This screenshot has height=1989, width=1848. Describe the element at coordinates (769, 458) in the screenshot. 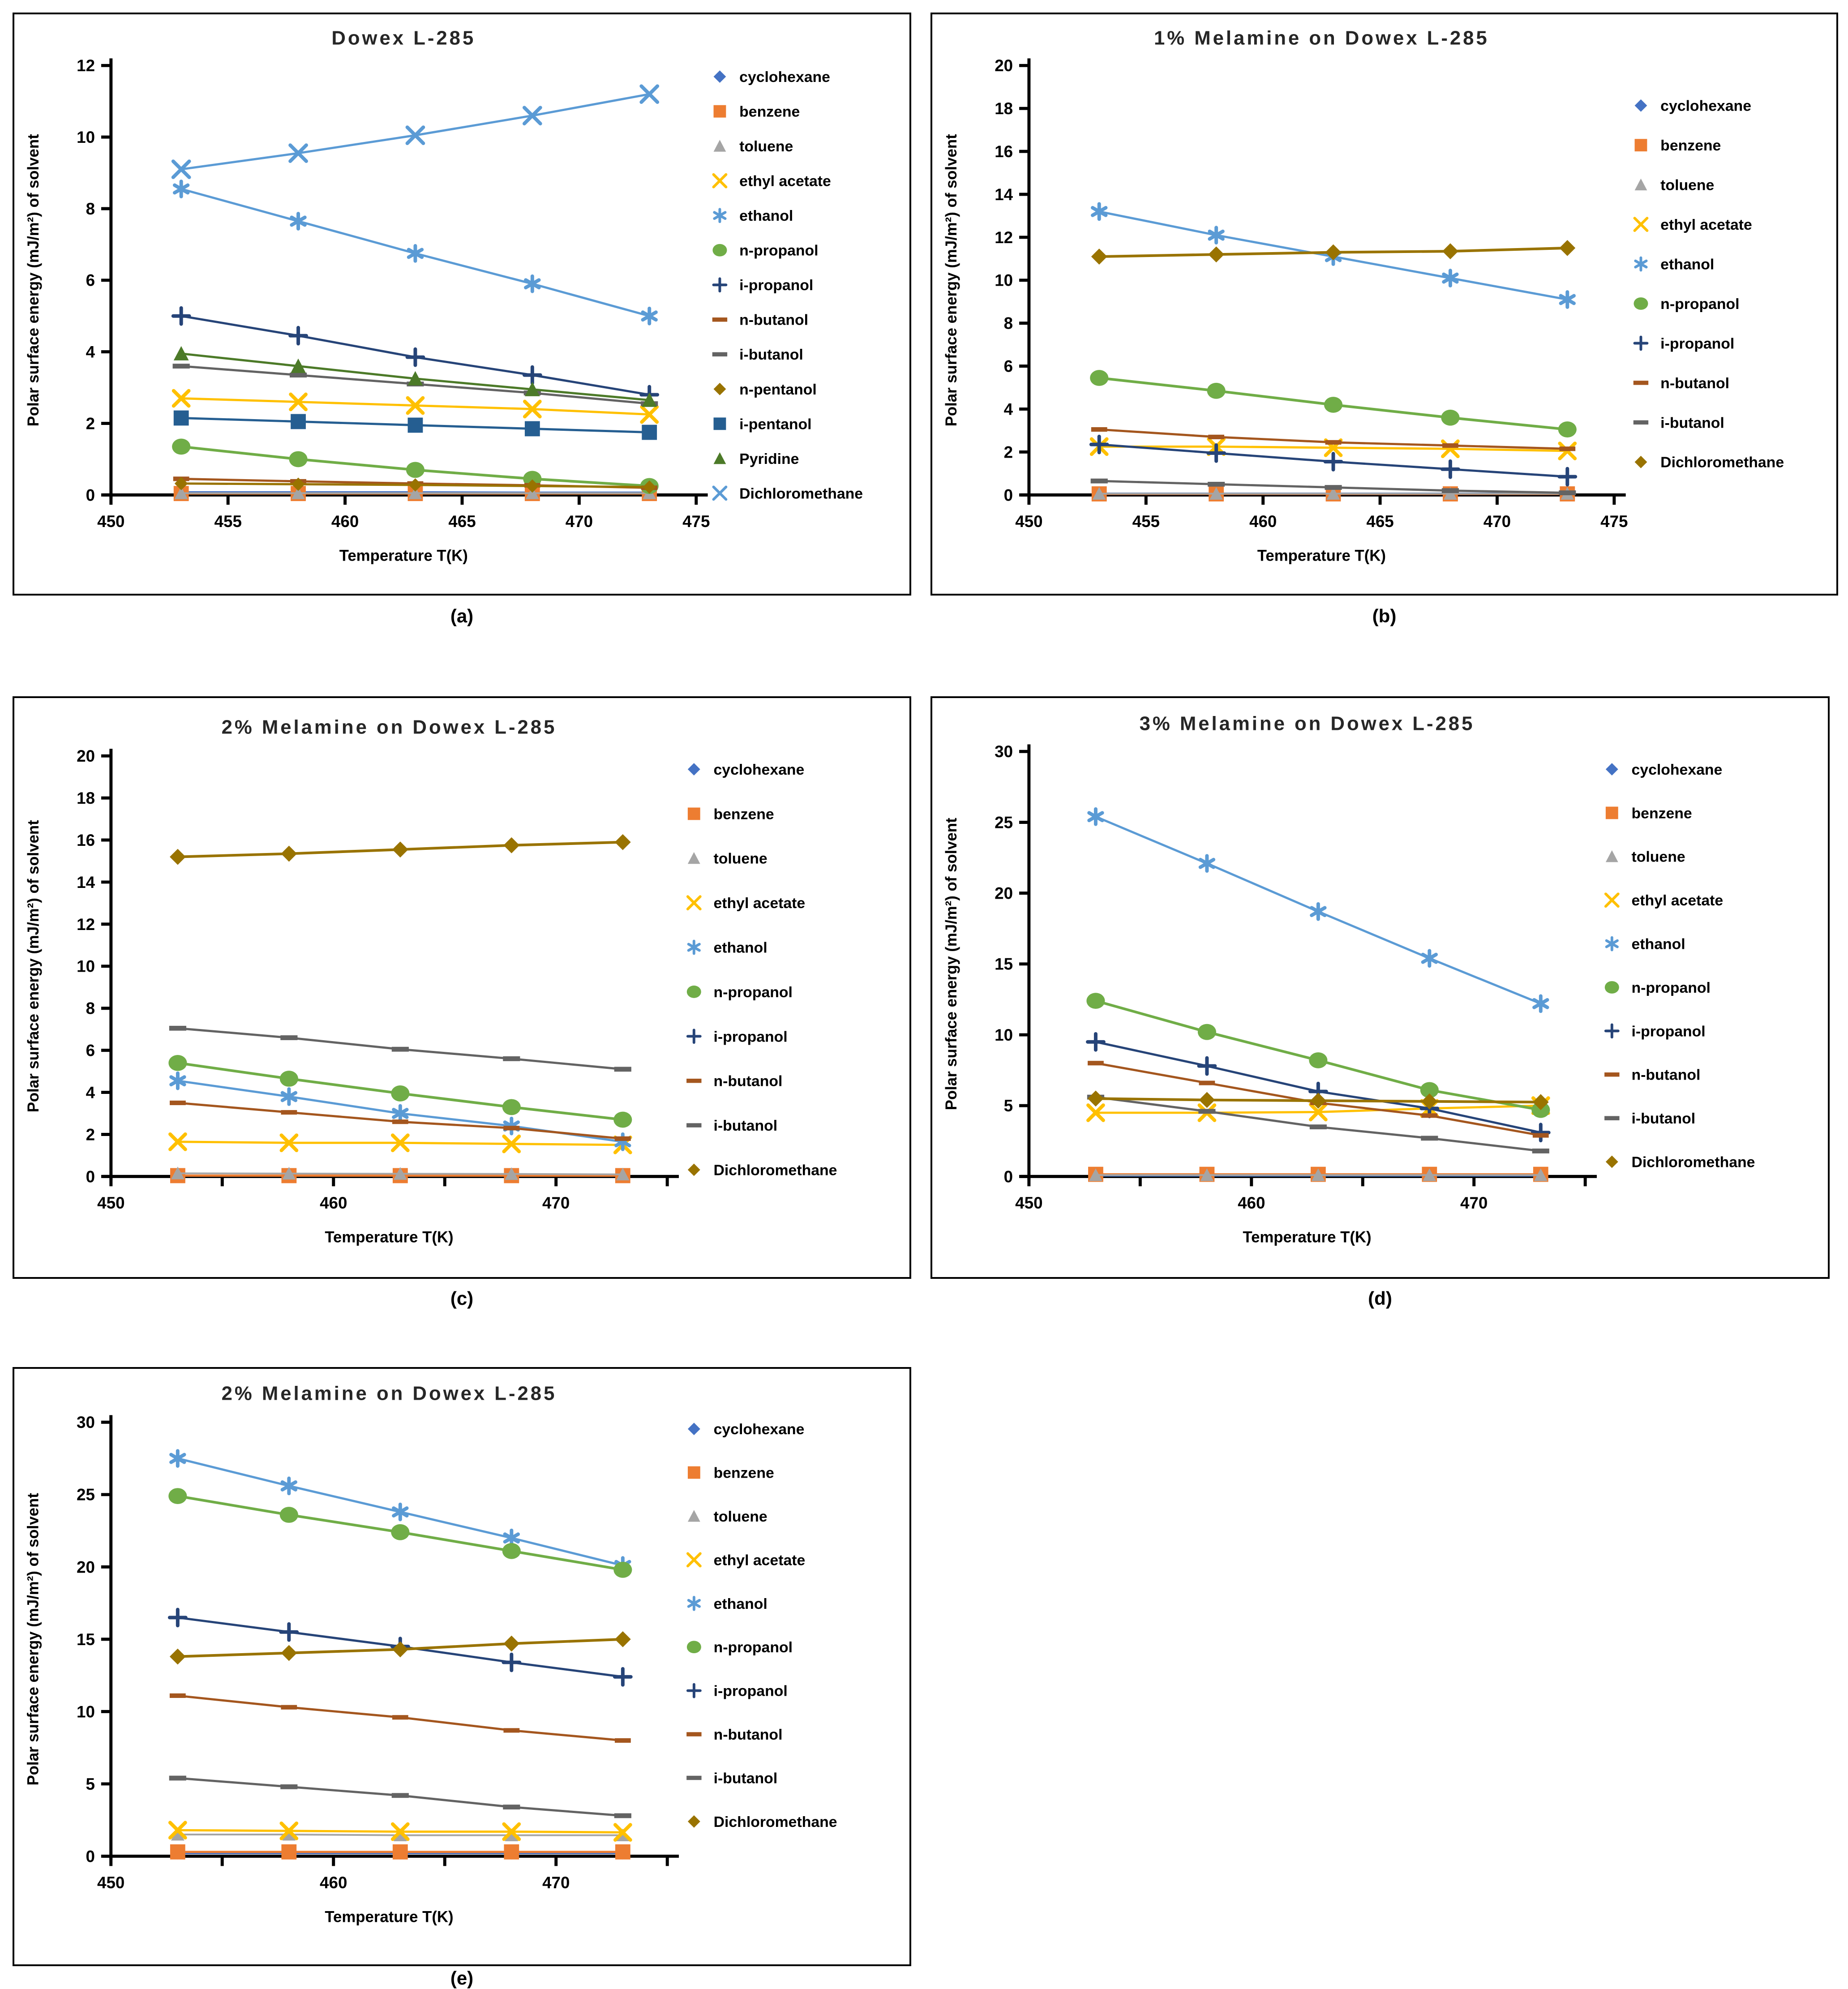

I see `svg-text: Pyridine` at that location.